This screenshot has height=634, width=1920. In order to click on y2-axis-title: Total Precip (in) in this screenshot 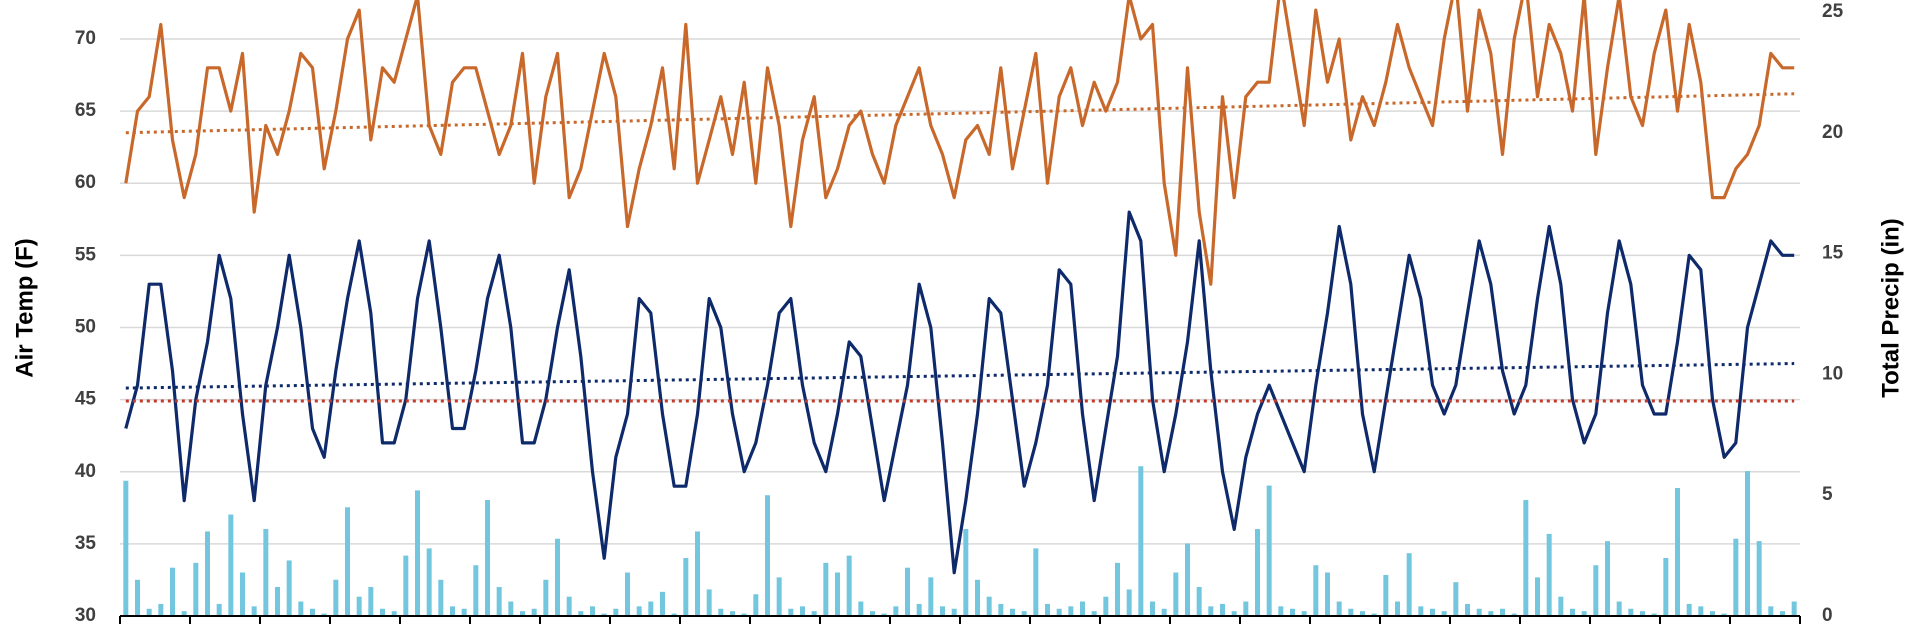, I will do `click(1890, 308)`.